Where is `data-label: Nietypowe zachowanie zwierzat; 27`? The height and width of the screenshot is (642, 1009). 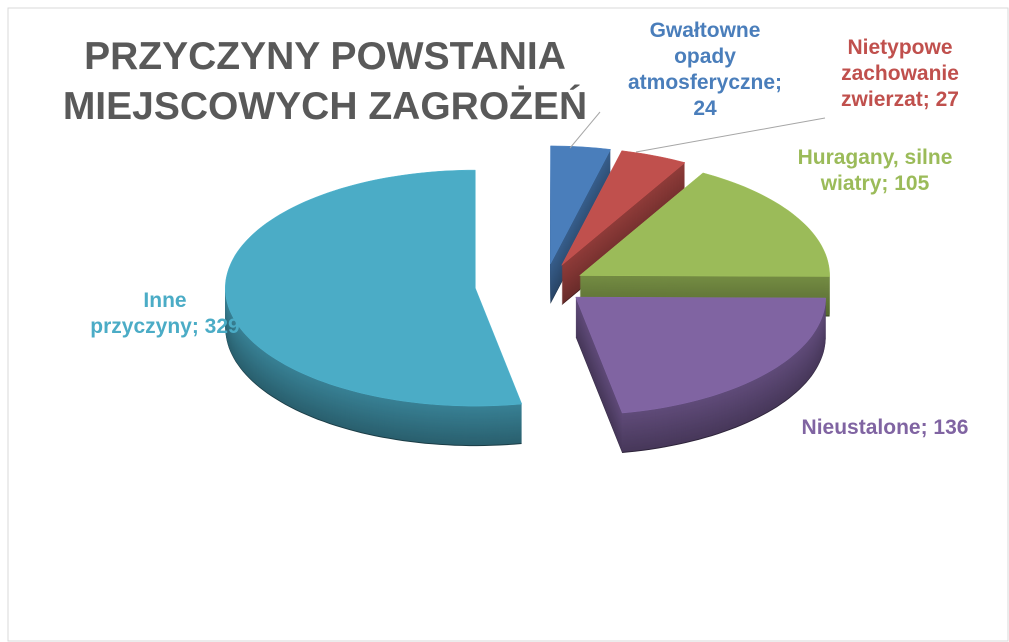
data-label: Nietypowe zachowanie zwierzat; 27 is located at coordinates (900, 74).